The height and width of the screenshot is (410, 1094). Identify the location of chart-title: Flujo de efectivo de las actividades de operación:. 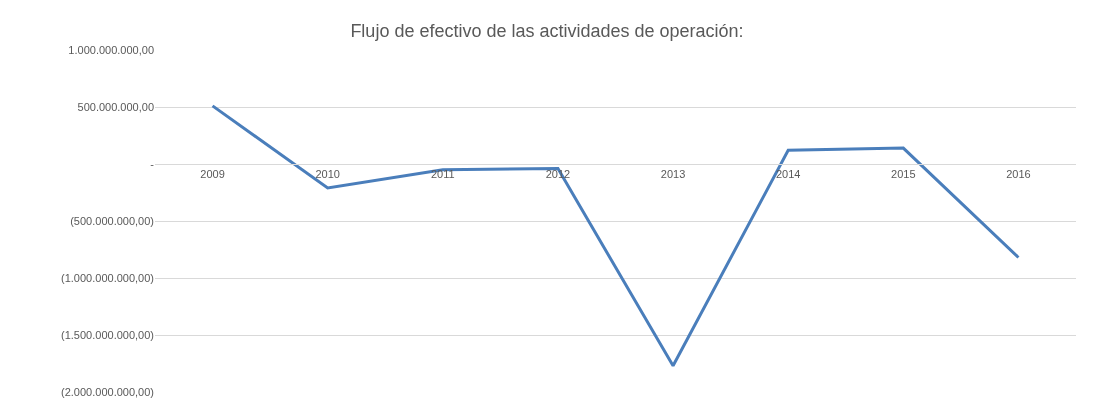
(547, 31).